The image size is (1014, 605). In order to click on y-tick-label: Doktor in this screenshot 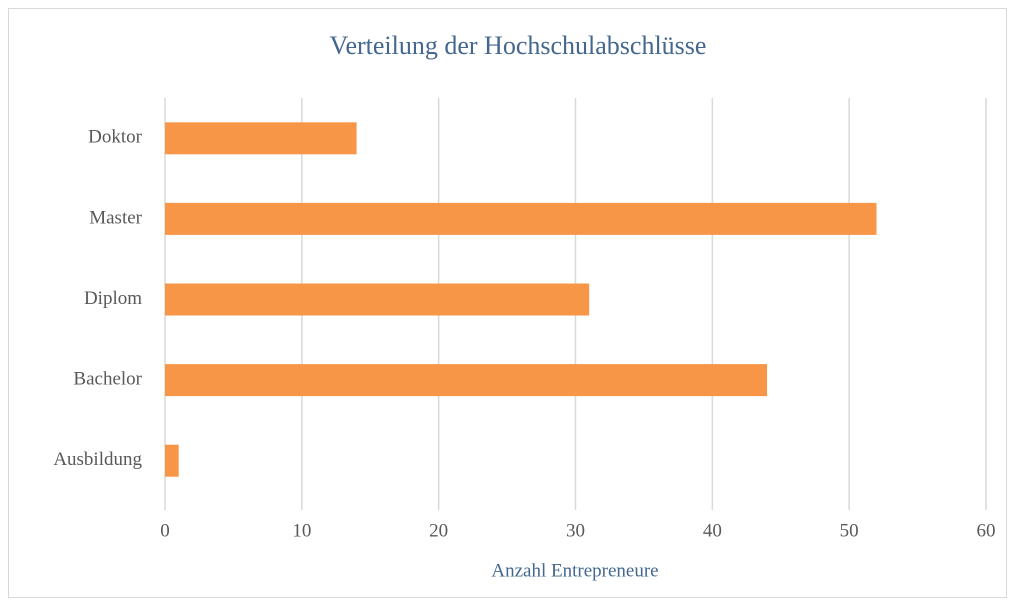, I will do `click(115, 137)`.